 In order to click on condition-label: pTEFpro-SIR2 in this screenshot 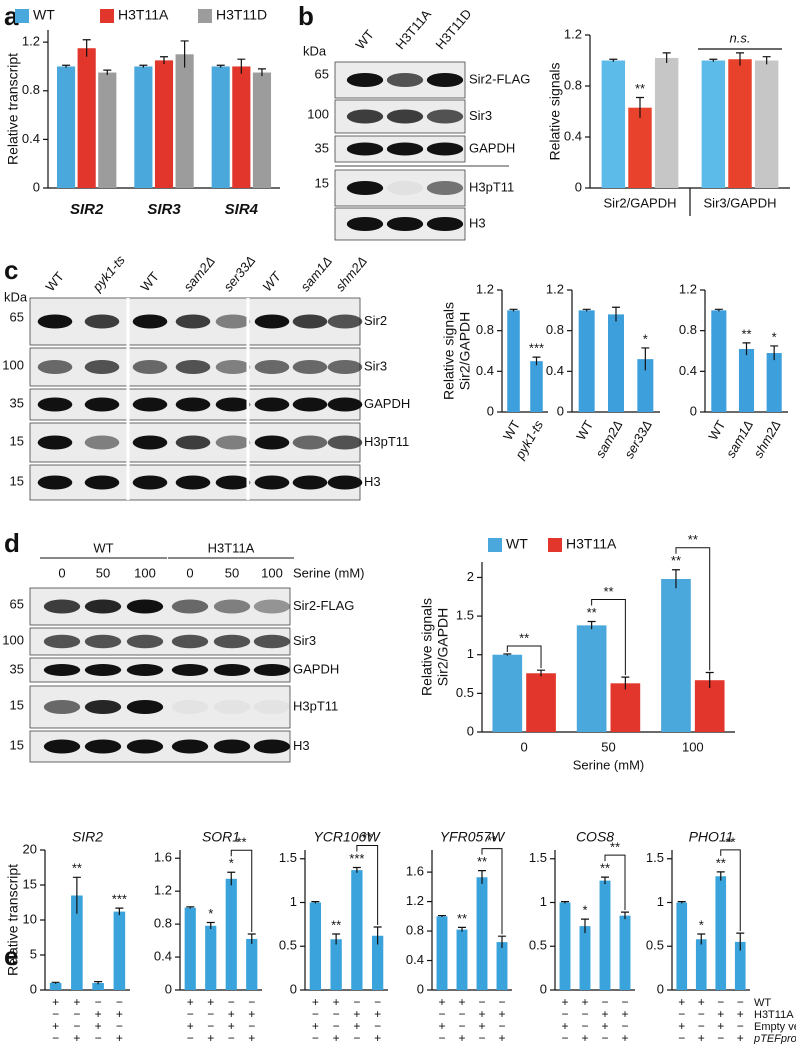, I will do `click(774, 1038)`.